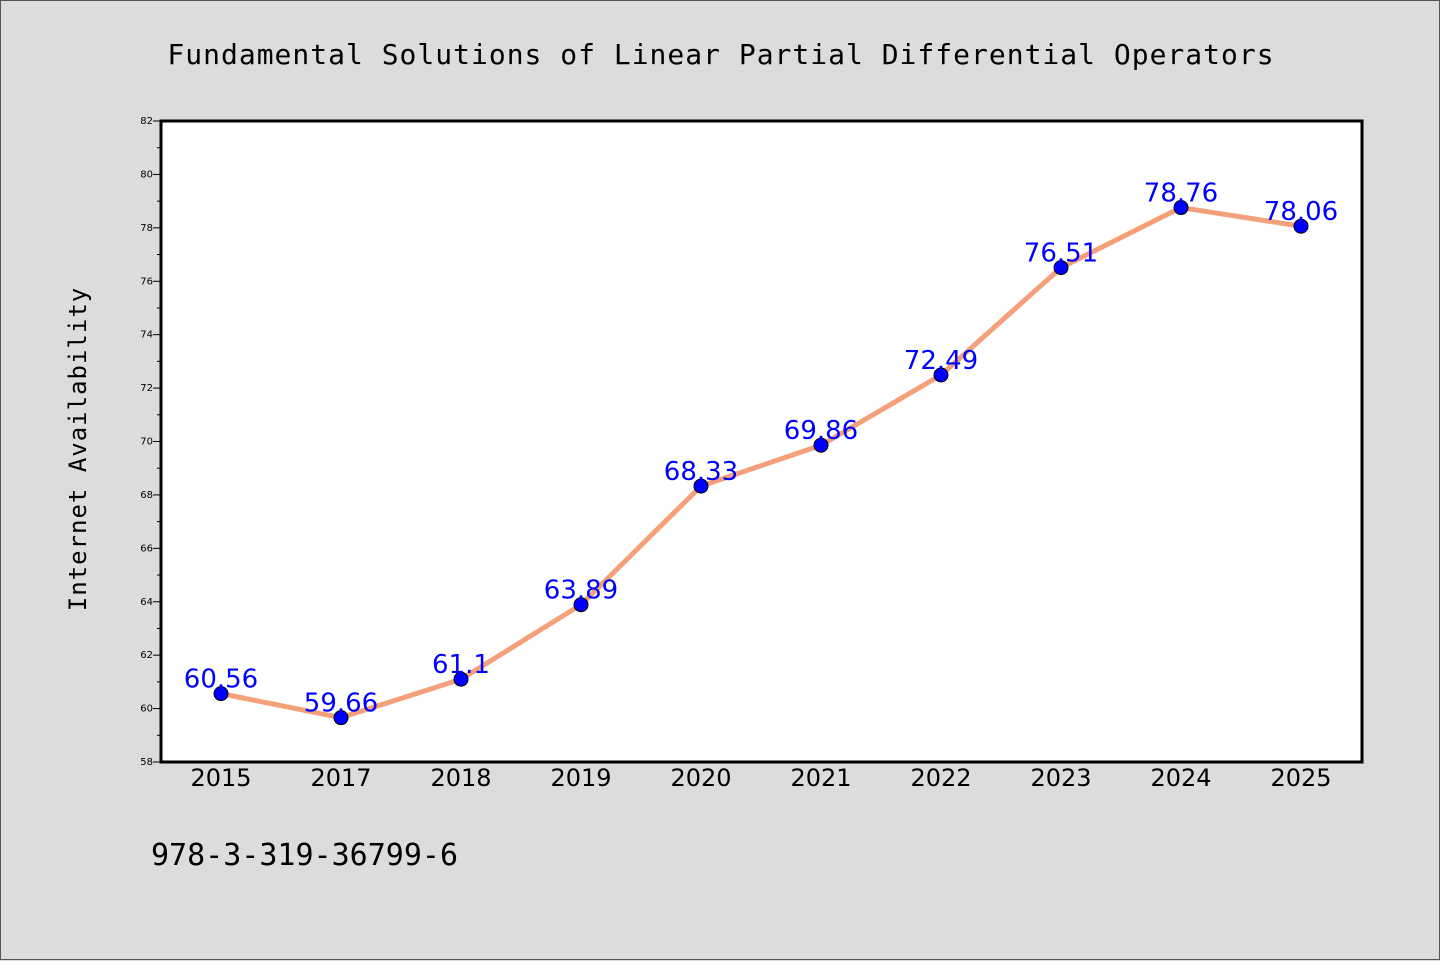 This screenshot has width=1440, height=961. What do you see at coordinates (146, 548) in the screenshot?
I see `y-tick-label: 66` at bounding box center [146, 548].